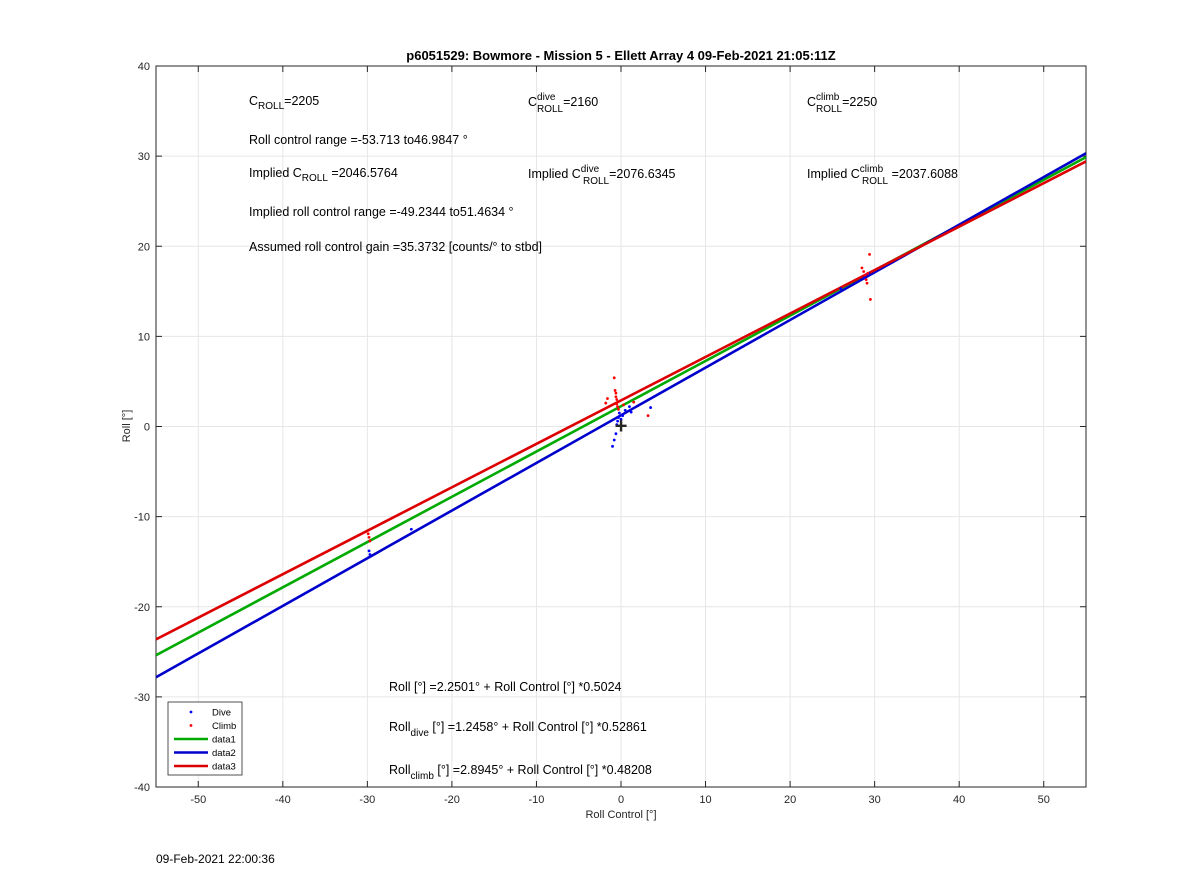 The image size is (1200, 885). What do you see at coordinates (224, 726) in the screenshot?
I see `legend-label-climb: Climb` at bounding box center [224, 726].